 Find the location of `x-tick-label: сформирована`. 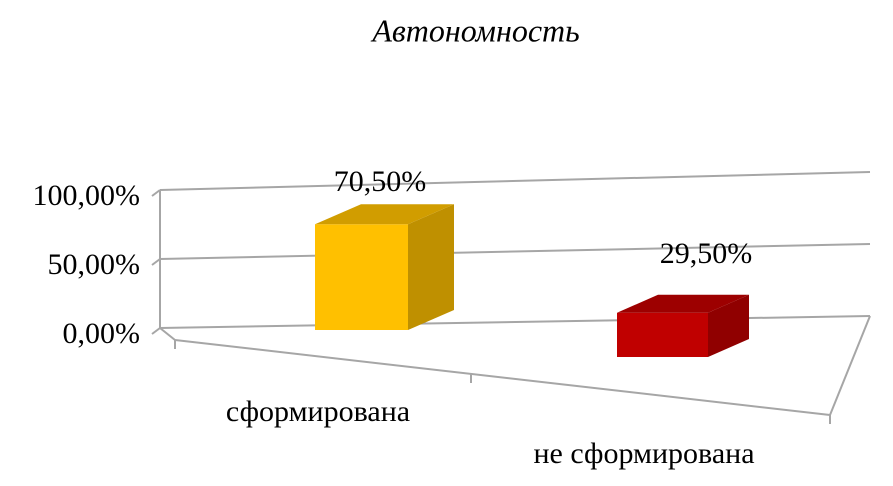

x-tick-label: сформирована is located at coordinates (318, 411).